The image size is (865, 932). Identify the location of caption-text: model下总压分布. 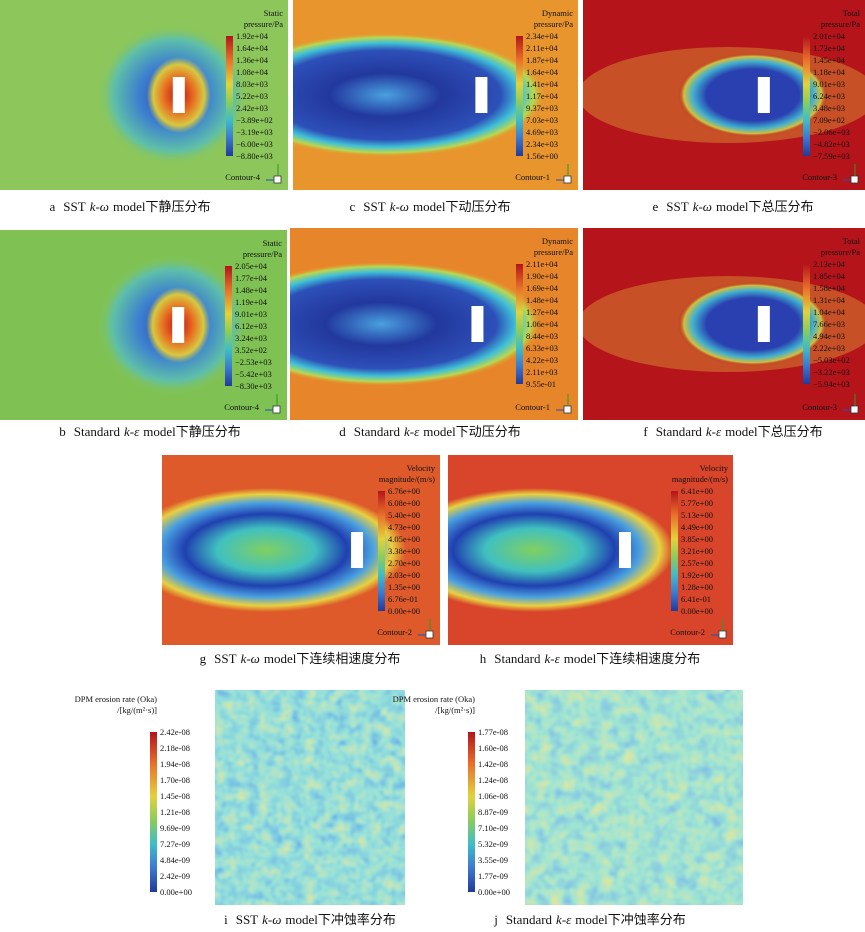
(765, 206).